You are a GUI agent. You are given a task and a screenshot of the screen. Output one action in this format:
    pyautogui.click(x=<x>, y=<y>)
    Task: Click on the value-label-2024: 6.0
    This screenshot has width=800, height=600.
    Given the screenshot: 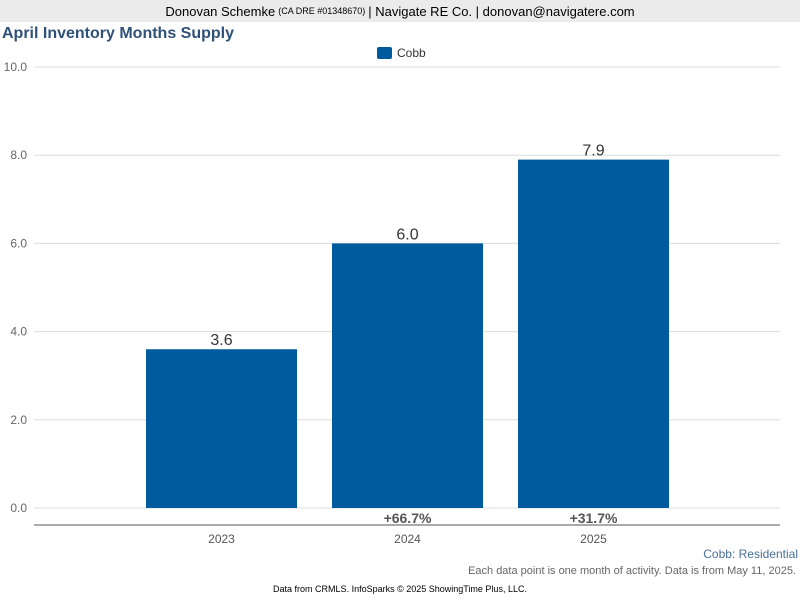 What is the action you would take?
    pyautogui.click(x=407, y=234)
    